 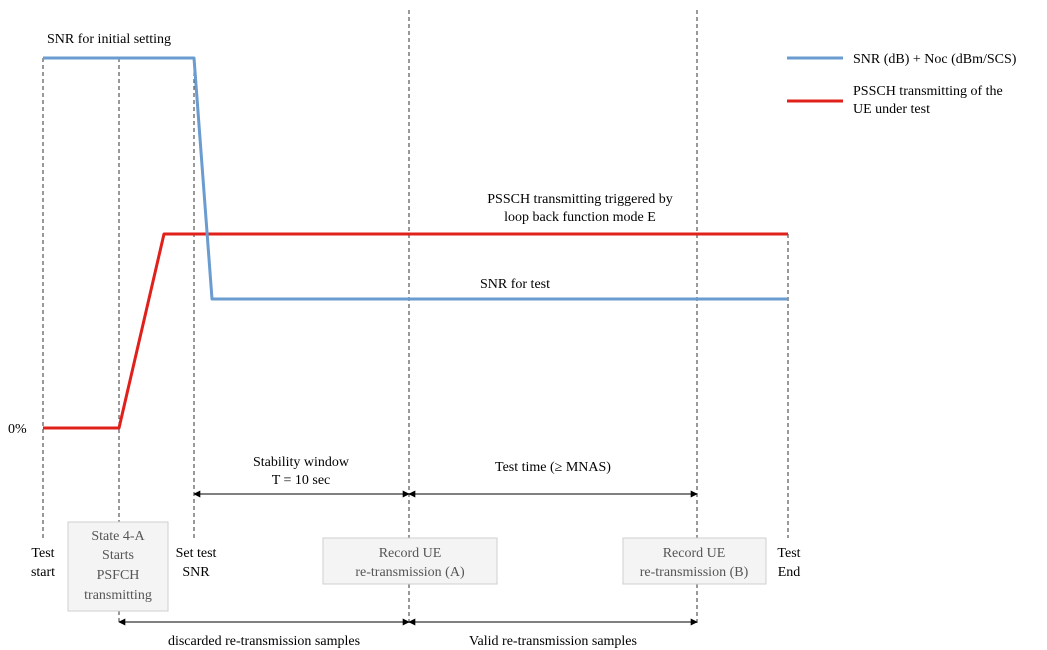 What do you see at coordinates (118, 575) in the screenshot?
I see `state-4a-line3: PSFCH` at bounding box center [118, 575].